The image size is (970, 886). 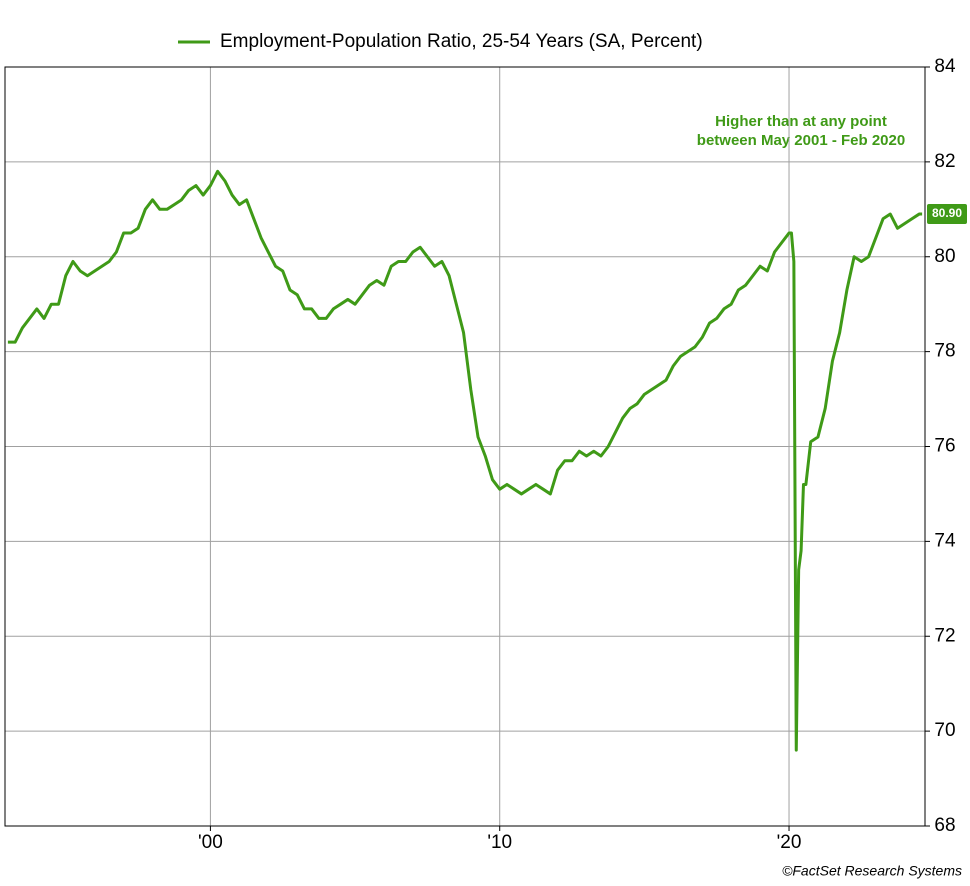 What do you see at coordinates (801, 140) in the screenshot?
I see `annotation: between May 2001 - Feb 2020` at bounding box center [801, 140].